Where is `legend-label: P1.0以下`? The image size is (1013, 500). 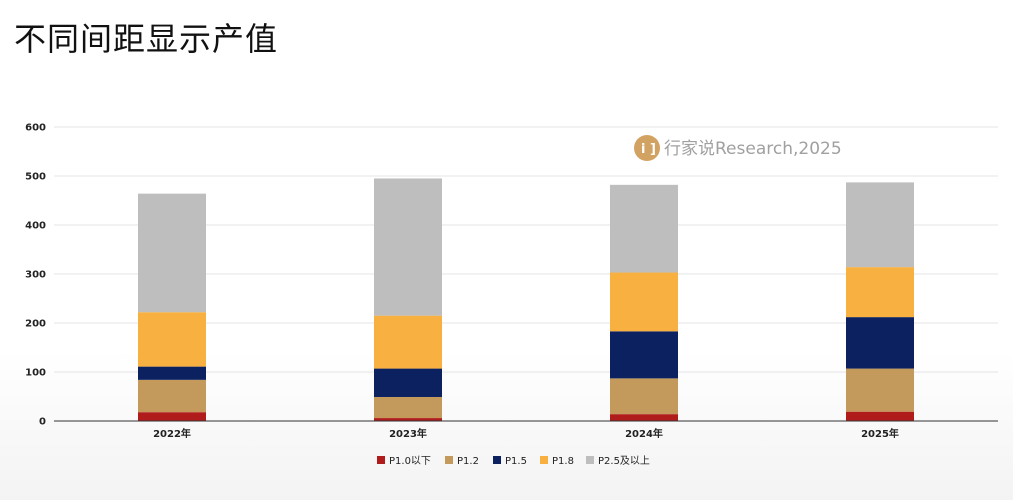
legend-label: P1.0以下 is located at coordinates (410, 461).